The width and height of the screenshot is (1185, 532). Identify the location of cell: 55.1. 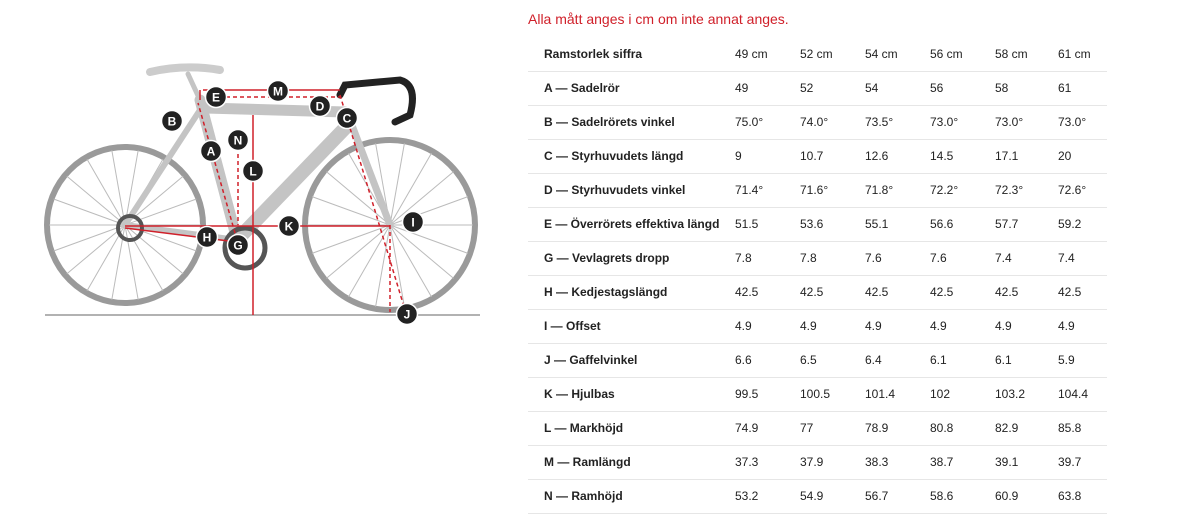
(877, 224).